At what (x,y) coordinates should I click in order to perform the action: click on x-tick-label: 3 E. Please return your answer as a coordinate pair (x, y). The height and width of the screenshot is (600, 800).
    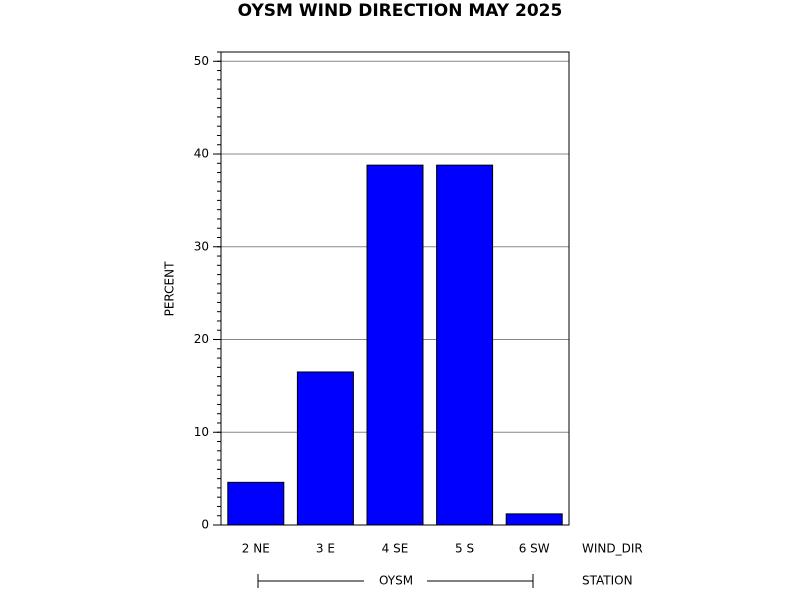
    Looking at the image, I should click on (325, 549).